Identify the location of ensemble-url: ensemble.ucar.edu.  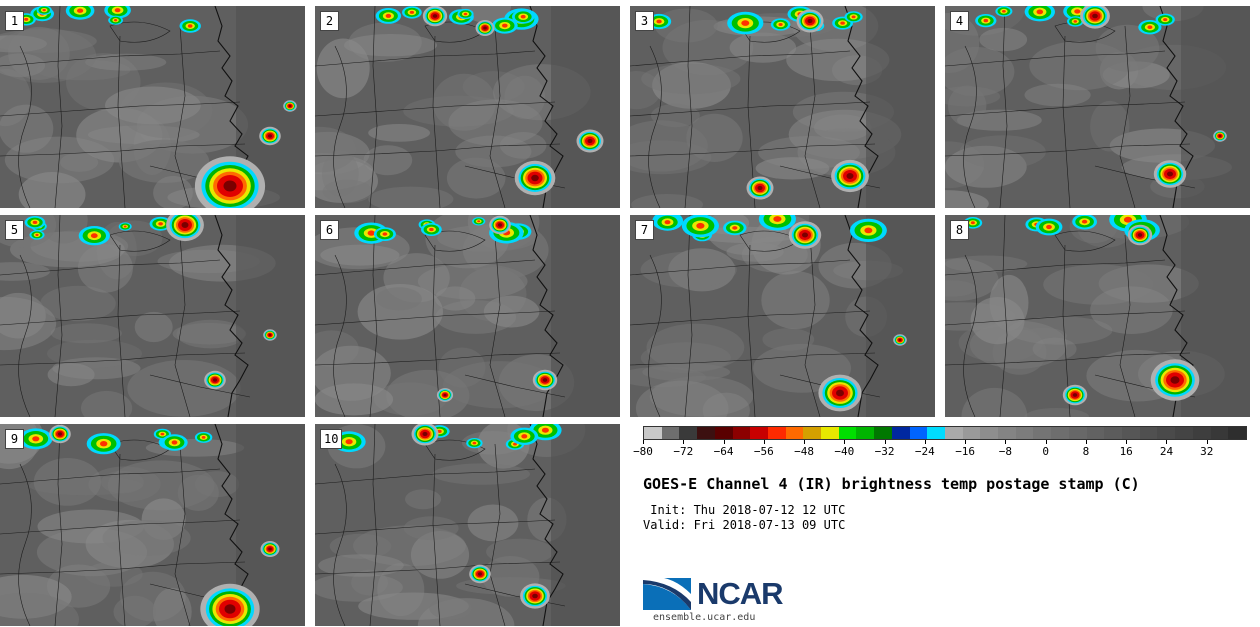
(704, 617).